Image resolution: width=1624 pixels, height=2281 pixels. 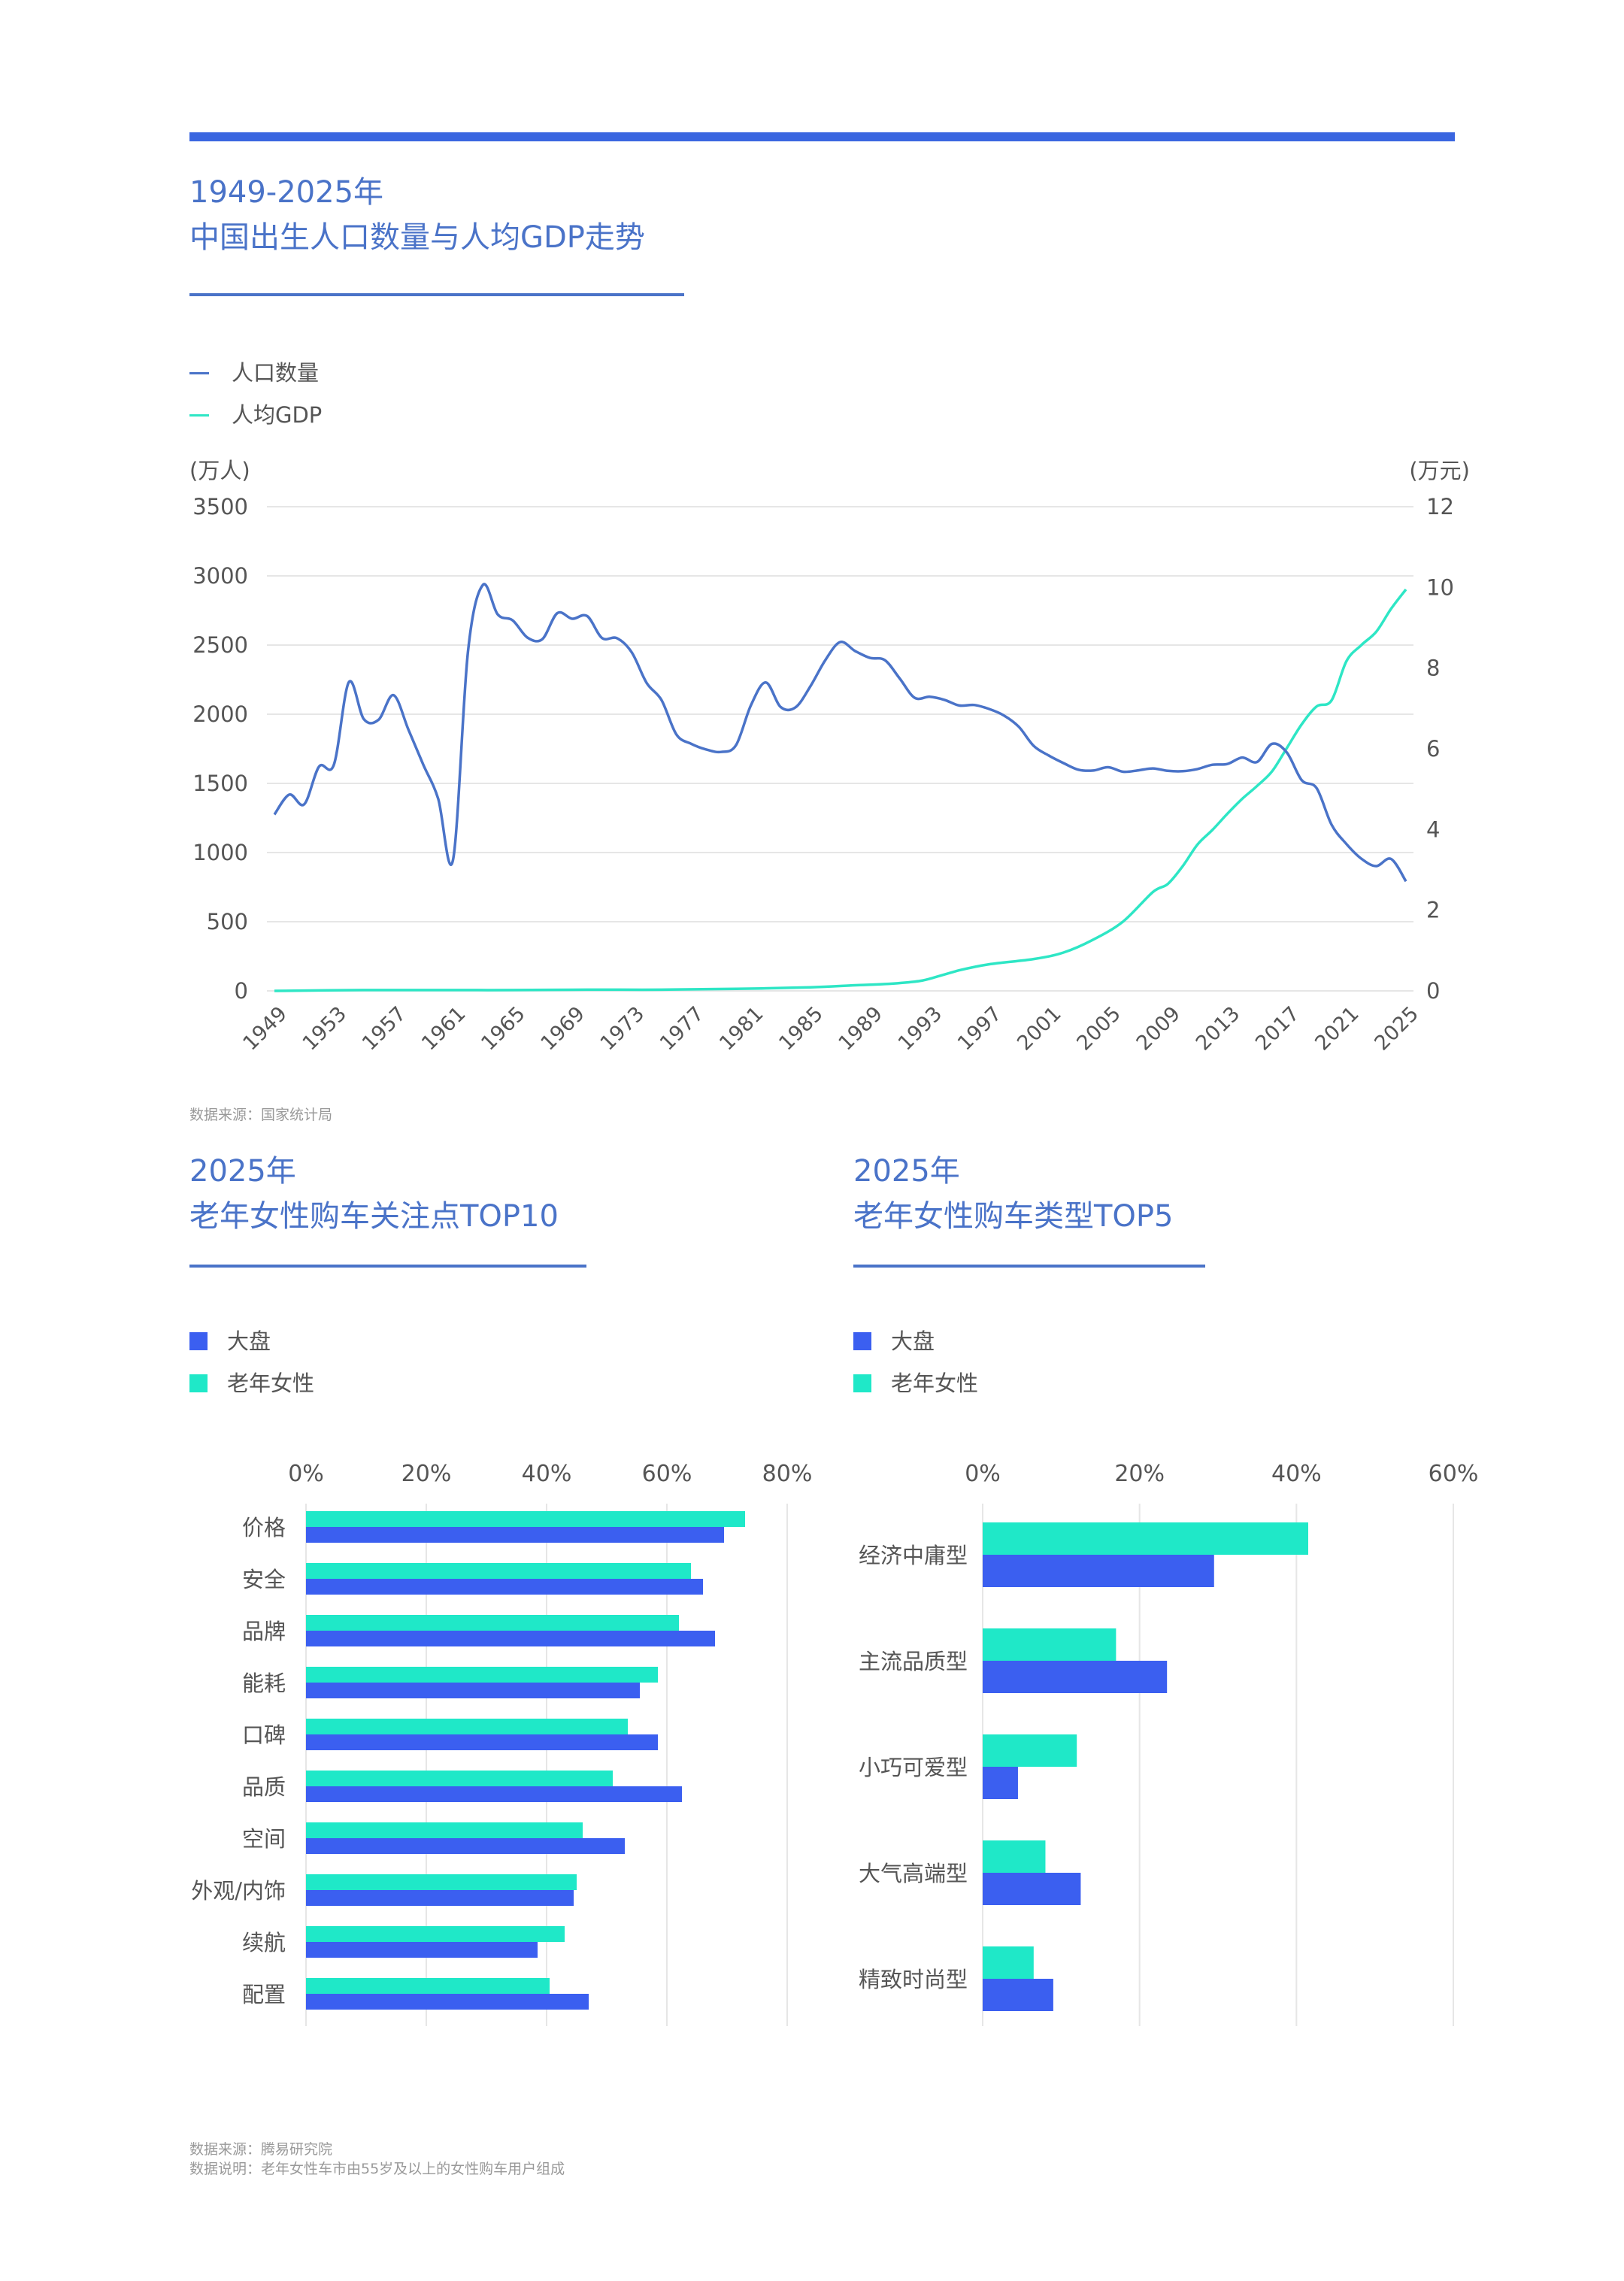 What do you see at coordinates (264, 1631) in the screenshot?
I see `category-label: 品牌` at bounding box center [264, 1631].